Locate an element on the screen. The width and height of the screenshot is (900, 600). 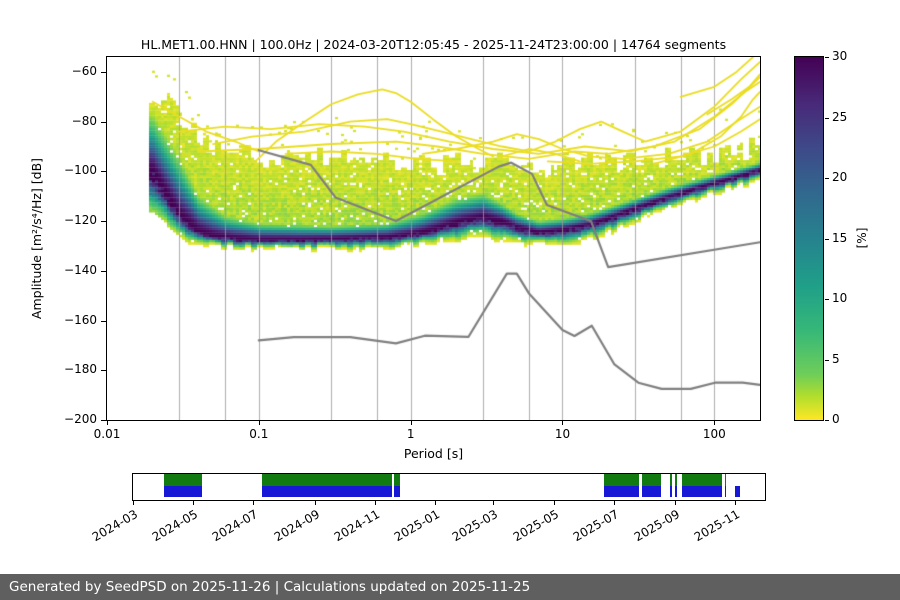
timeline-tick-label: 2024-09 is located at coordinates (296, 526).